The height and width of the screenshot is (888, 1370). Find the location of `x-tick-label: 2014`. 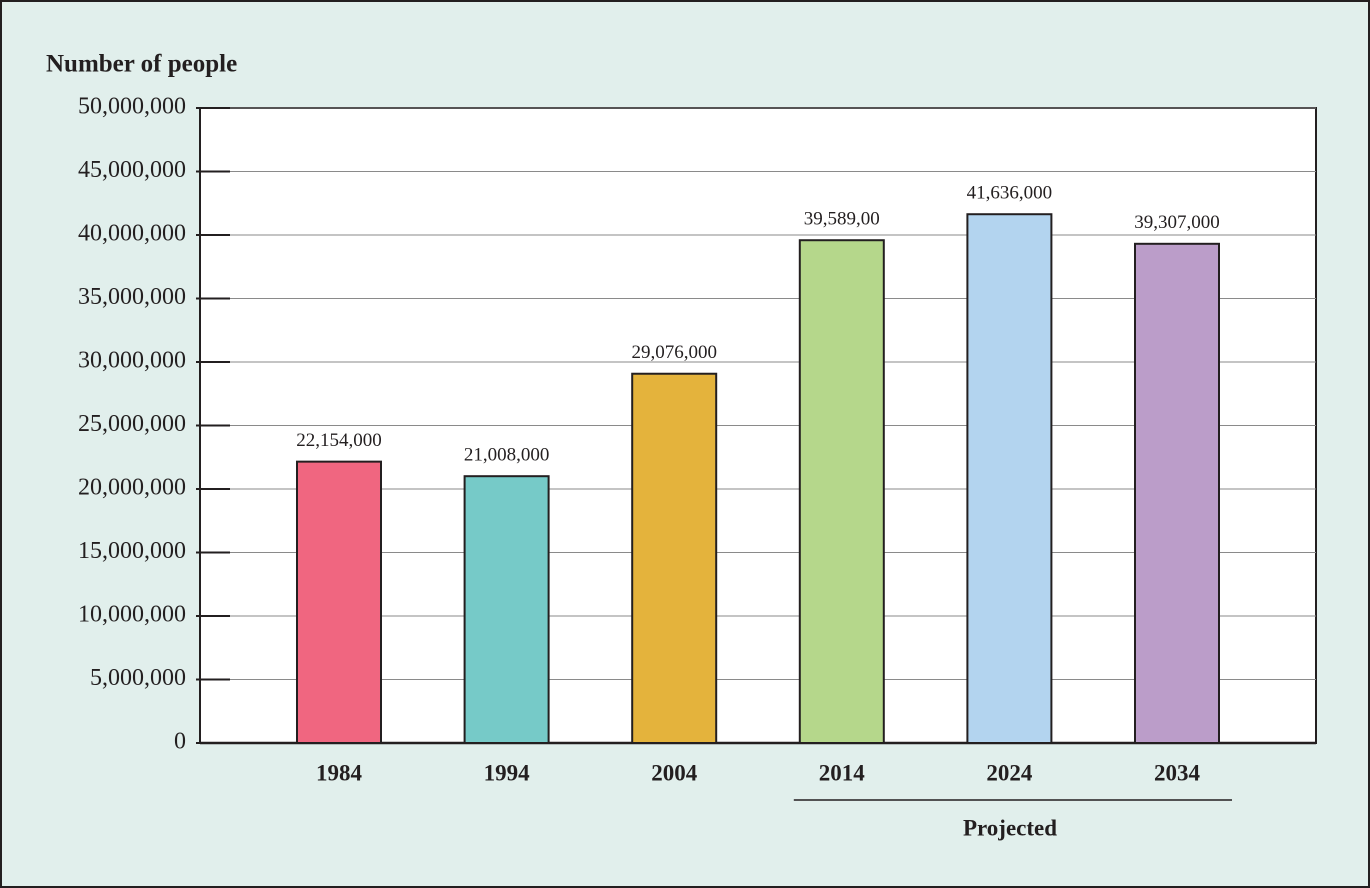

x-tick-label: 2014 is located at coordinates (842, 772).